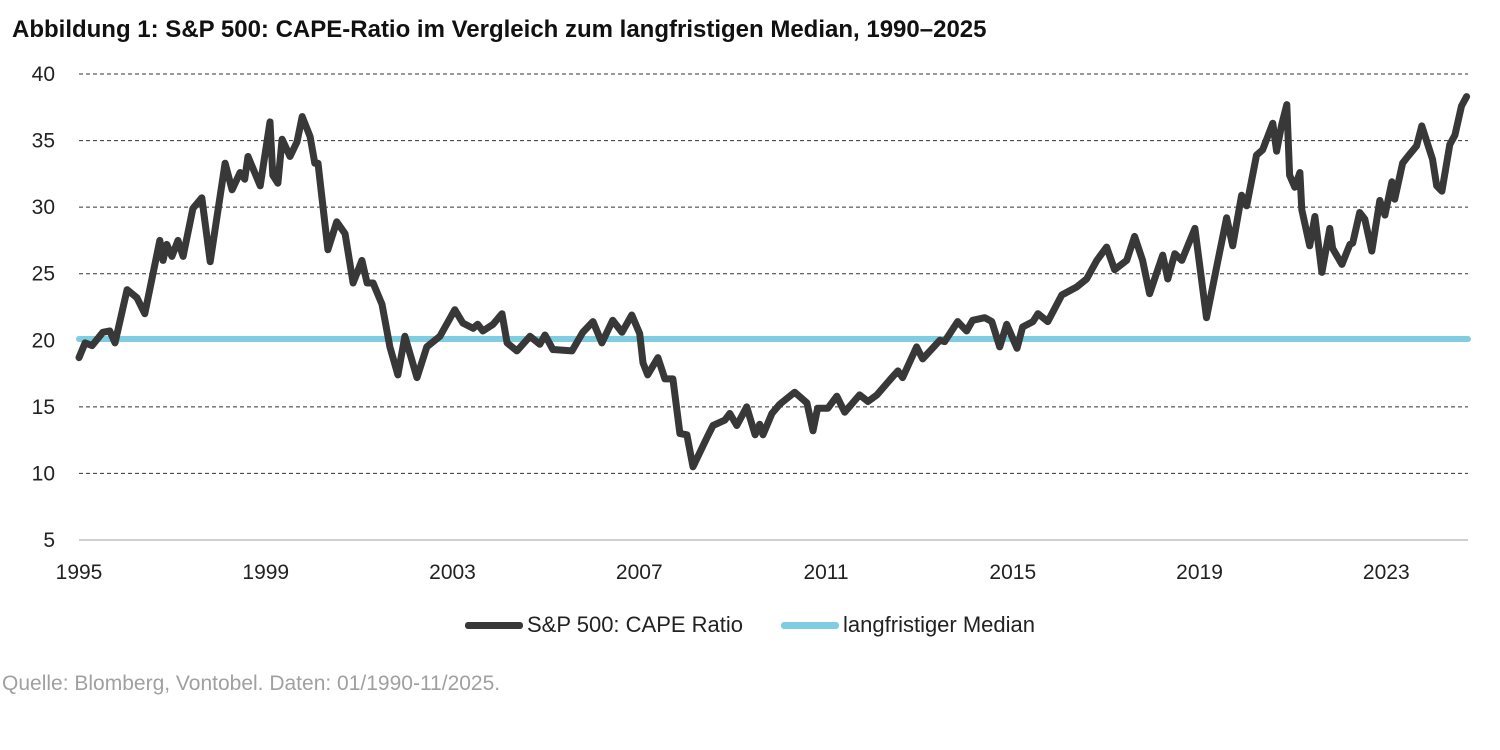 This screenshot has height=750, width=1500. What do you see at coordinates (825, 572) in the screenshot?
I see `x-tick-label: 2011` at bounding box center [825, 572].